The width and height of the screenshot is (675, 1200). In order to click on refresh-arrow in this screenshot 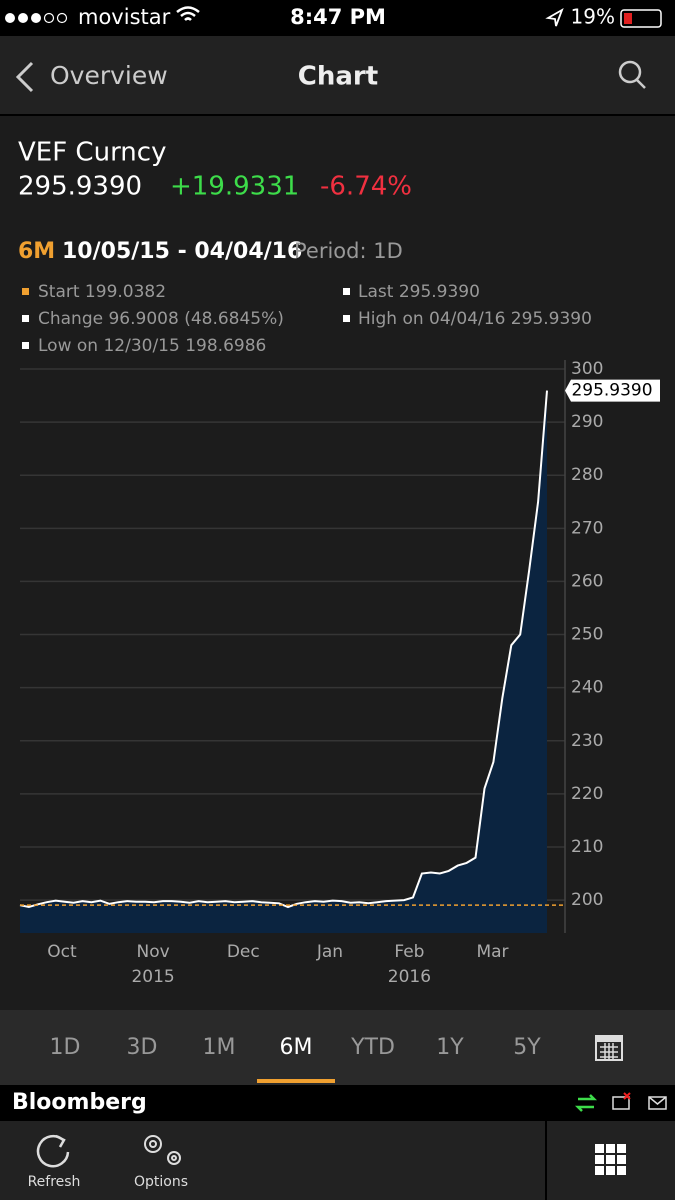, I will do `click(60, 1141)`.